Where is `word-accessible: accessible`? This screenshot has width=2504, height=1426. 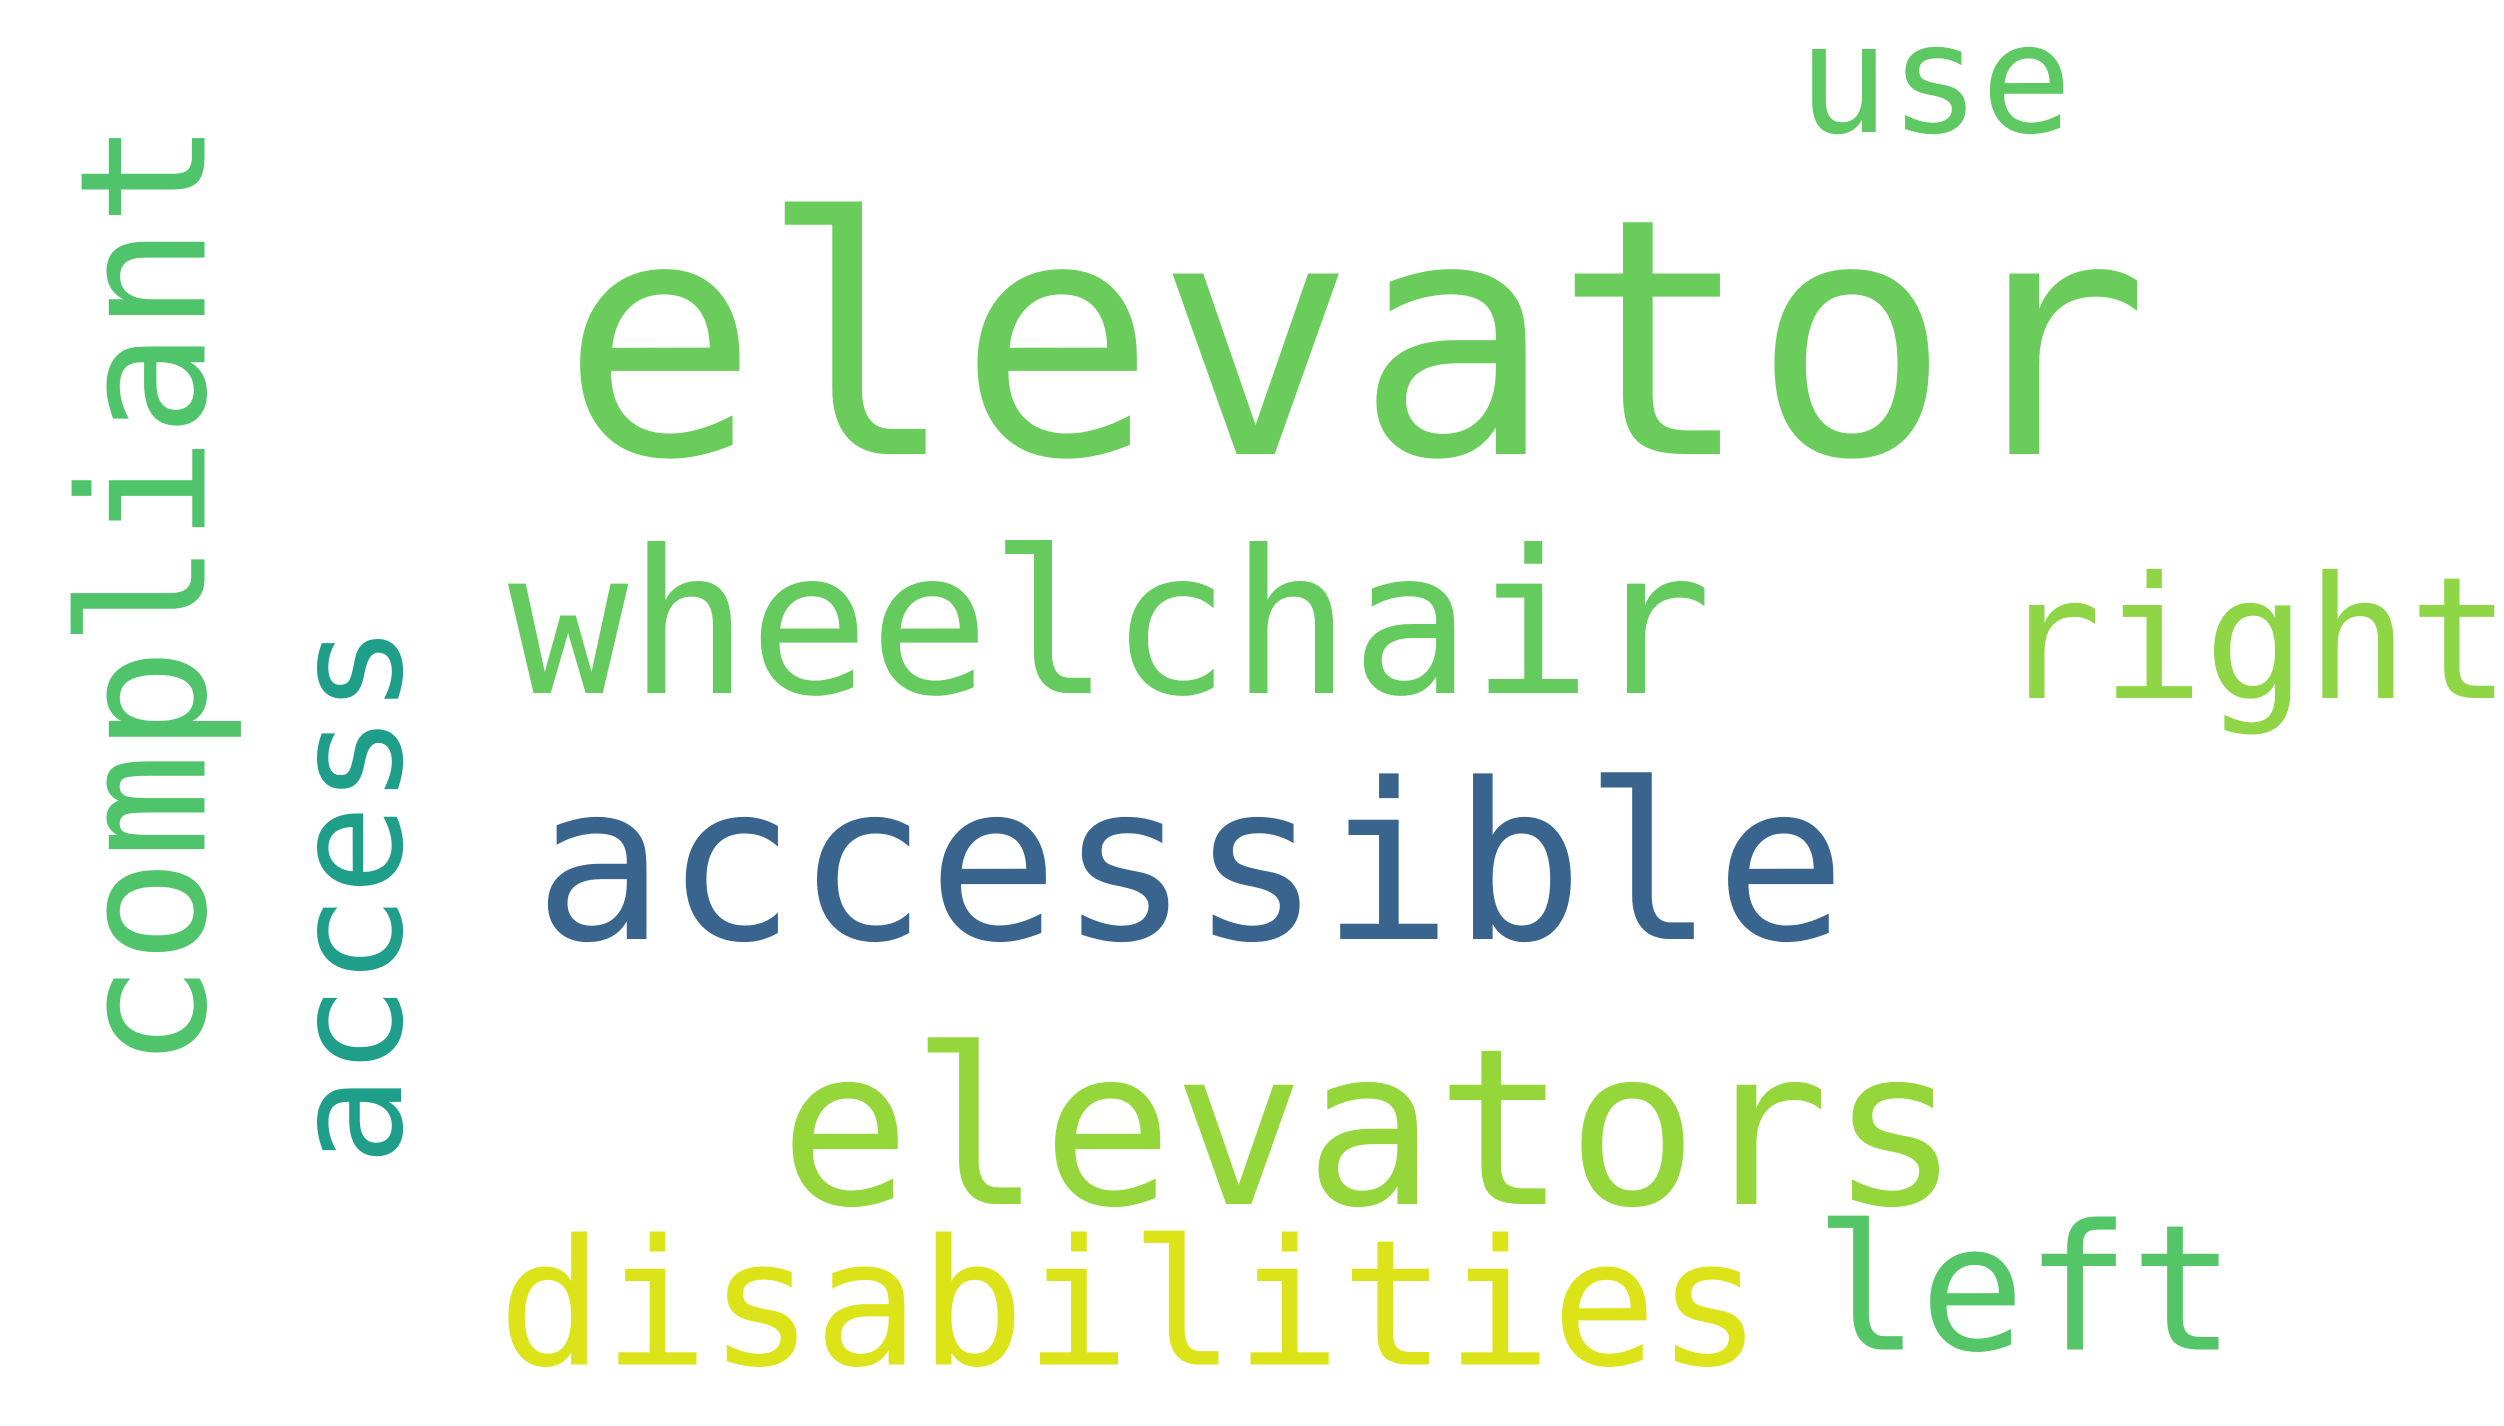
word-accessible: accessible is located at coordinates (1190, 864).